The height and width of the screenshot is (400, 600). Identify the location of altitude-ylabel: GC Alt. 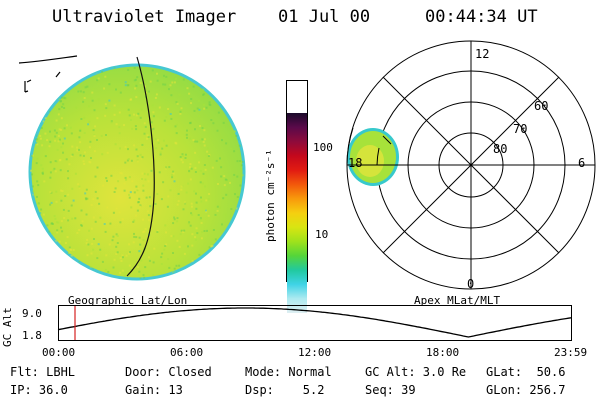
(7, 327).